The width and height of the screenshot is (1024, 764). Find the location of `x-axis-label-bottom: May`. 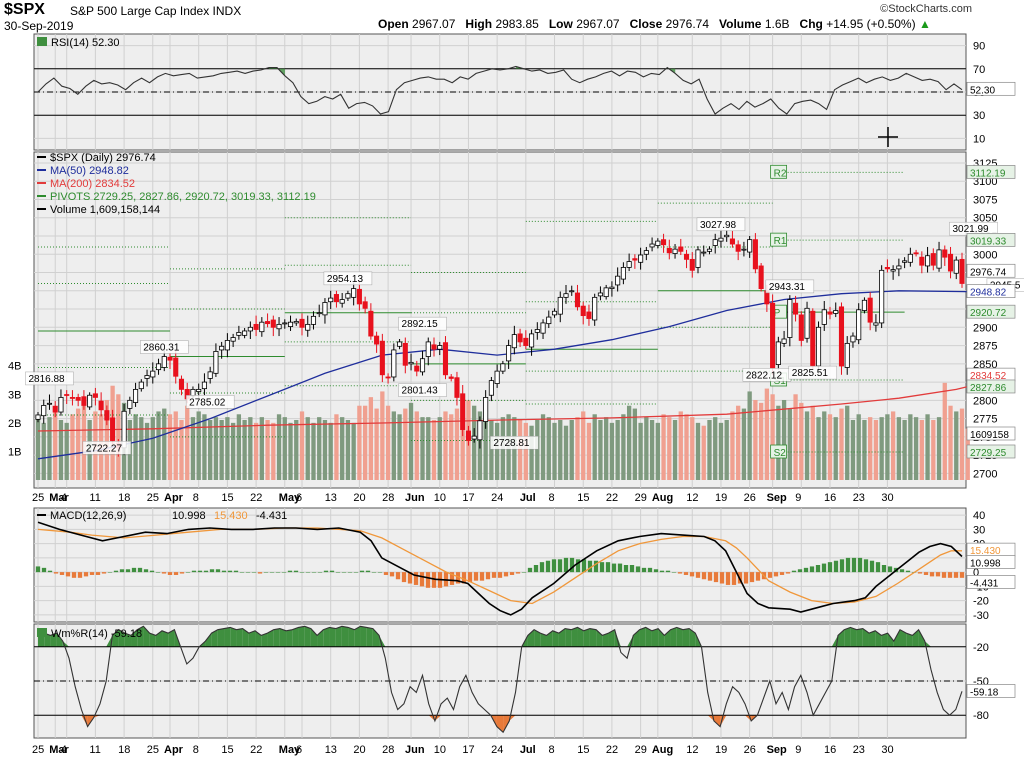

x-axis-label-bottom: May is located at coordinates (290, 750).